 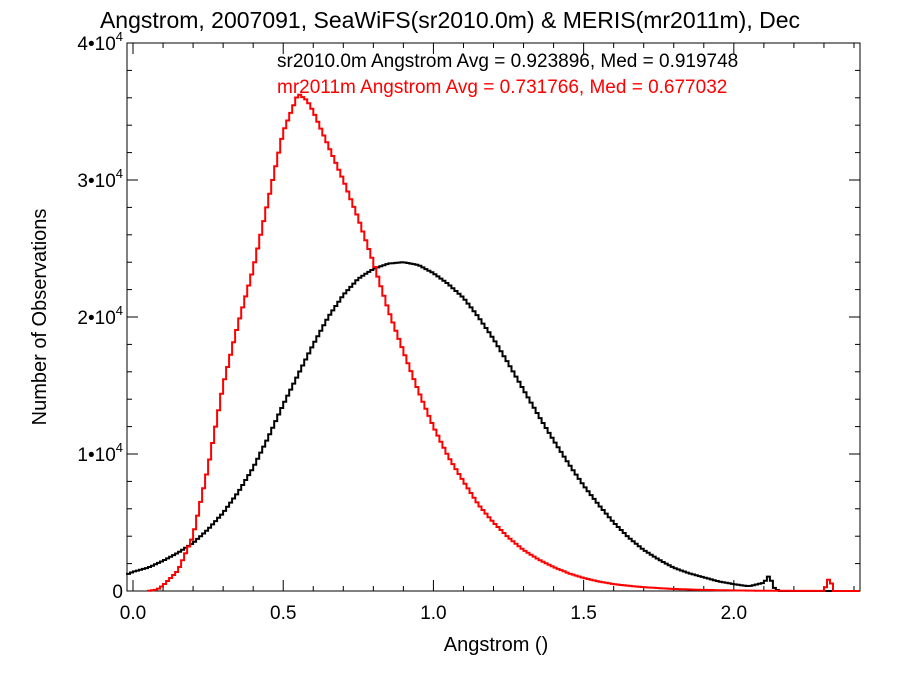 What do you see at coordinates (40, 317) in the screenshot?
I see `y-axis-label: Number of Observations` at bounding box center [40, 317].